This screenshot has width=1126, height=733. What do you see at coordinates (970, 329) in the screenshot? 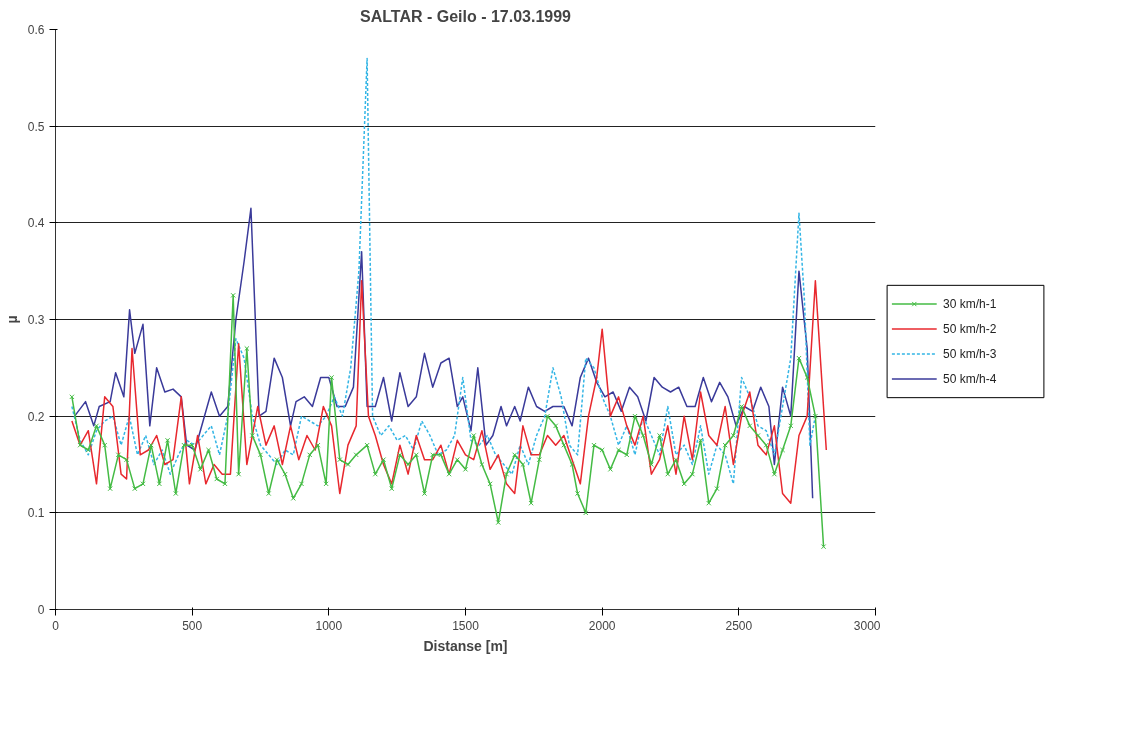
I see `legend-label: 50 km/h-2` at bounding box center [970, 329].